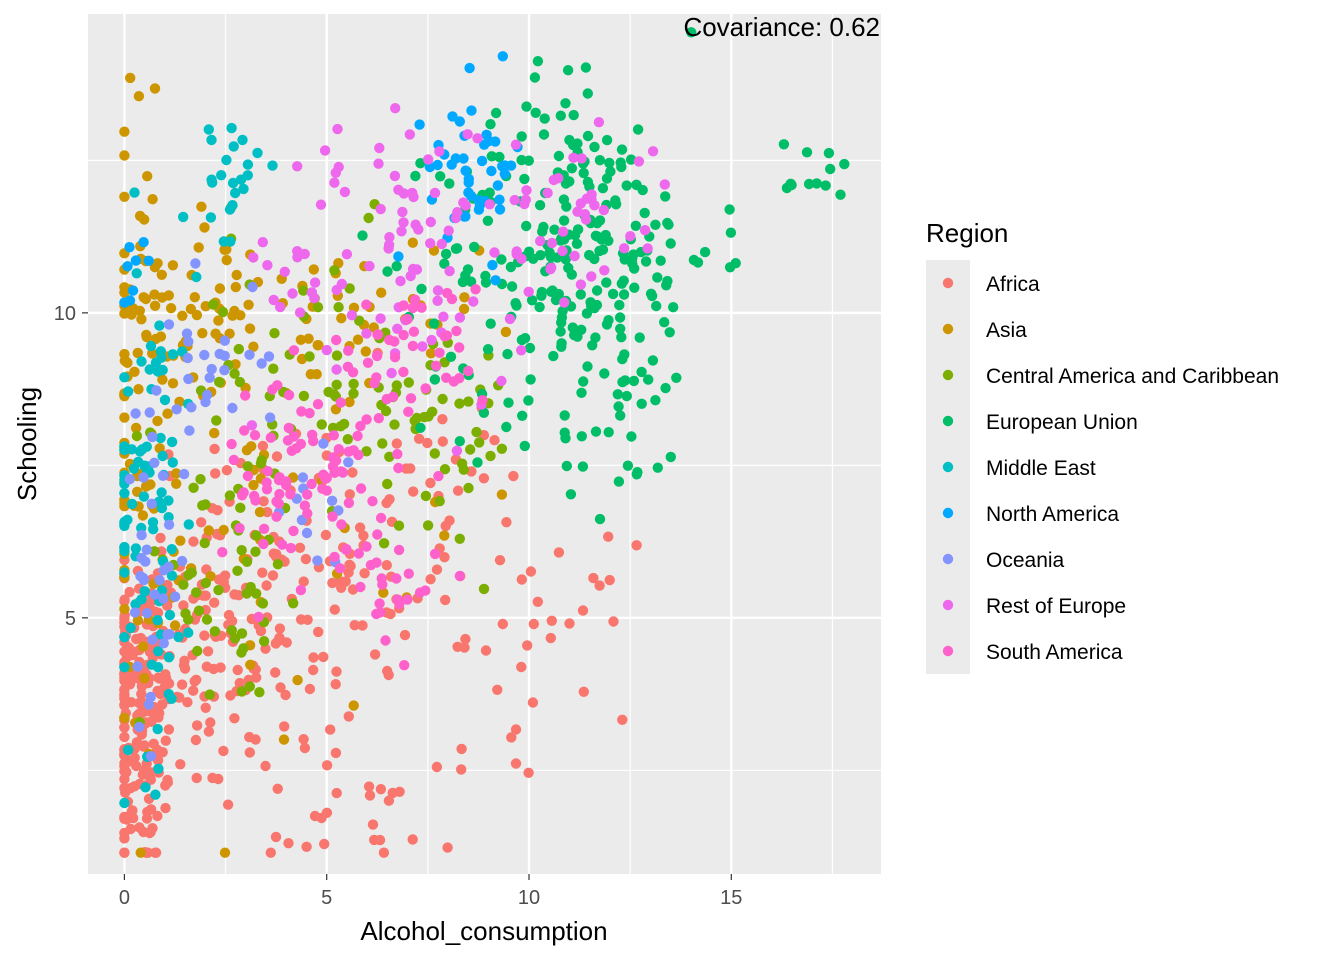 This screenshot has height=960, width=1344. I want to click on y-tick-label: 5, so click(70, 619).